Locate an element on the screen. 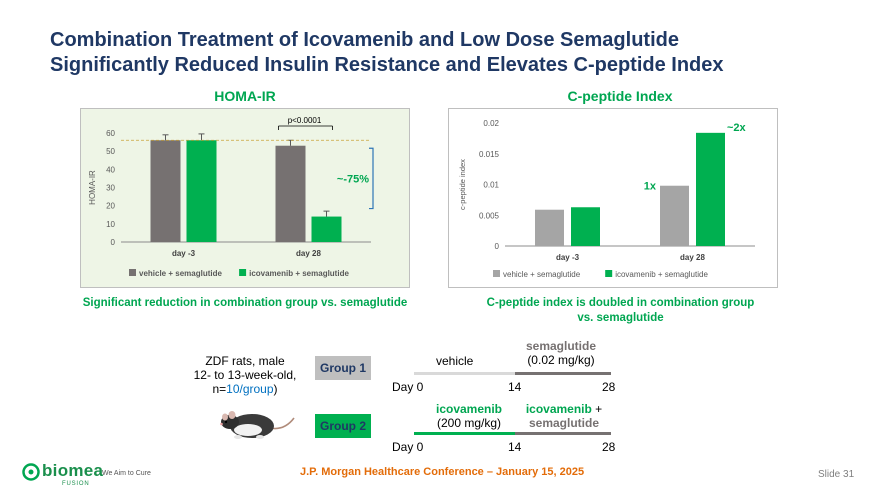 The width and height of the screenshot is (880, 495). group2-day0: Day 0 is located at coordinates (408, 447).